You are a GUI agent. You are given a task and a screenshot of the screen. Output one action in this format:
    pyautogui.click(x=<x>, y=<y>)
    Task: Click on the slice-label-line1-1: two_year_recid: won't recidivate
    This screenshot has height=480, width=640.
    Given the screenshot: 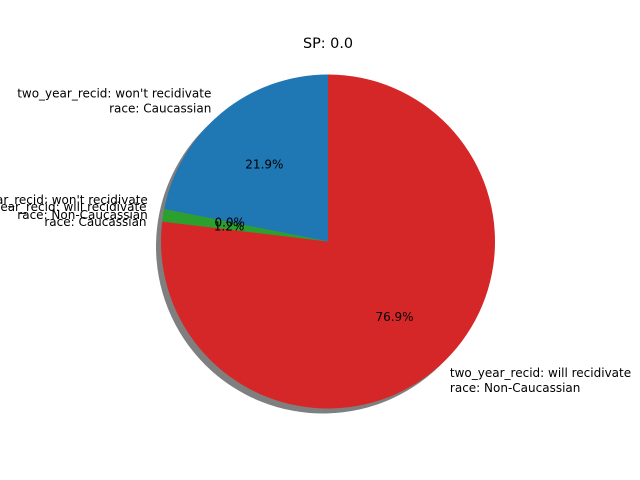 What is the action you would take?
    pyautogui.click(x=74, y=200)
    